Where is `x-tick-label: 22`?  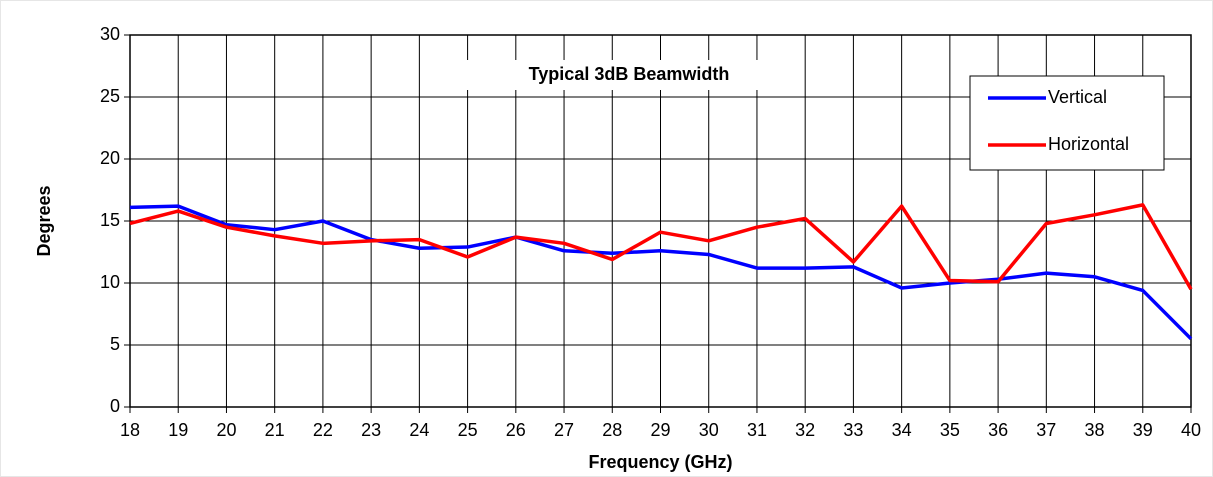
x-tick-label: 22 is located at coordinates (323, 430).